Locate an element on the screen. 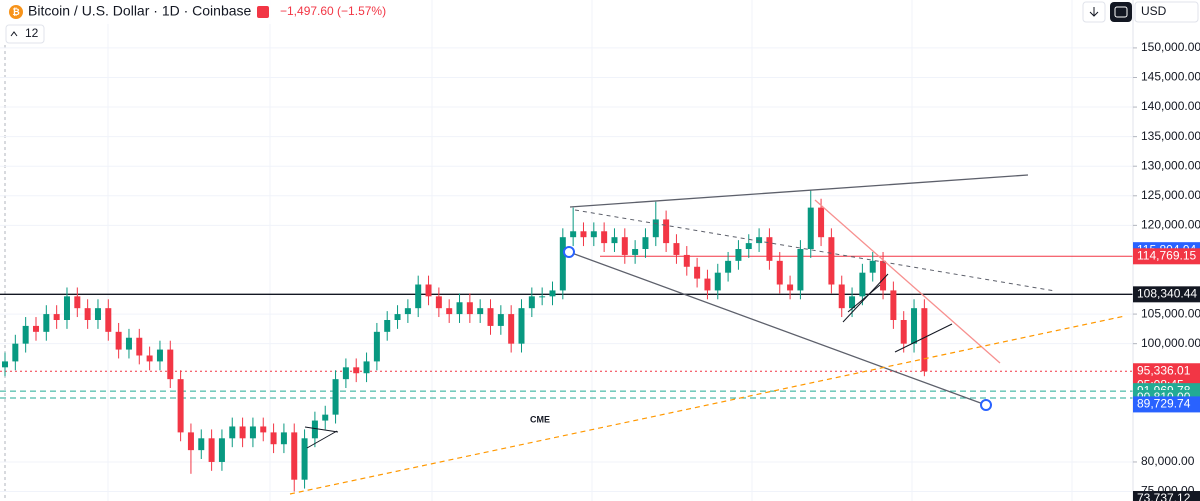 Image resolution: width=1200 pixels, height=501 pixels. y-tick-label: 135,000.00 is located at coordinates (1170, 136).